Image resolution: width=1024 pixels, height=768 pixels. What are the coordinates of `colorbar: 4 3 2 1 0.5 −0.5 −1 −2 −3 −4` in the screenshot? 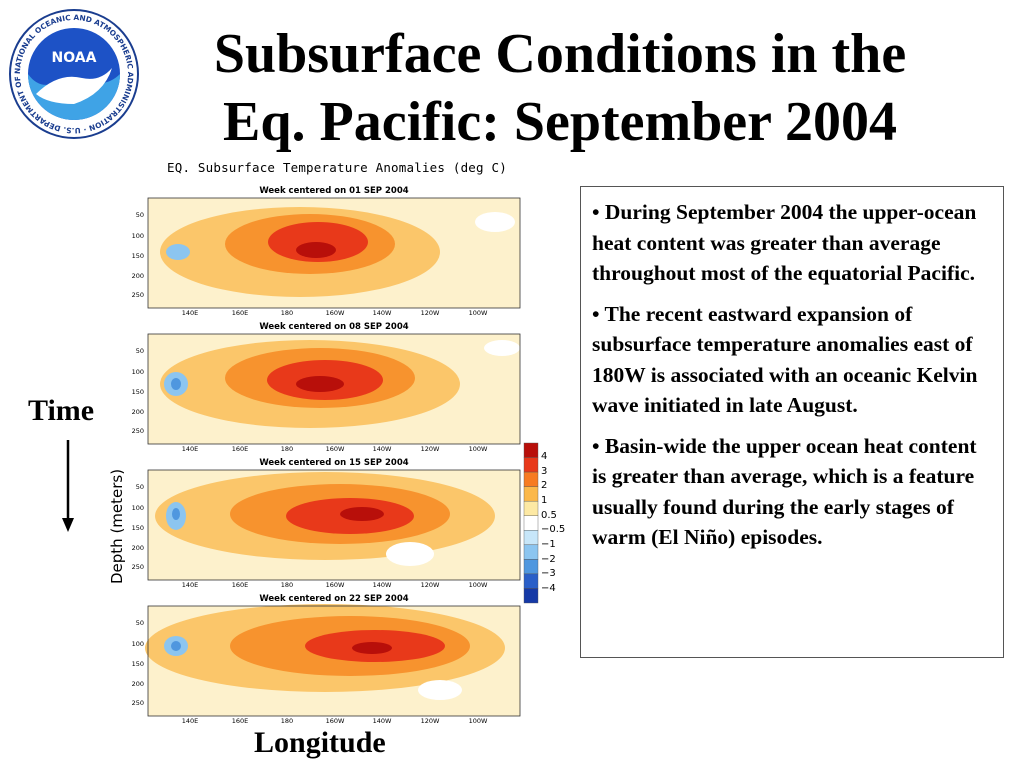 It's located at (544, 523).